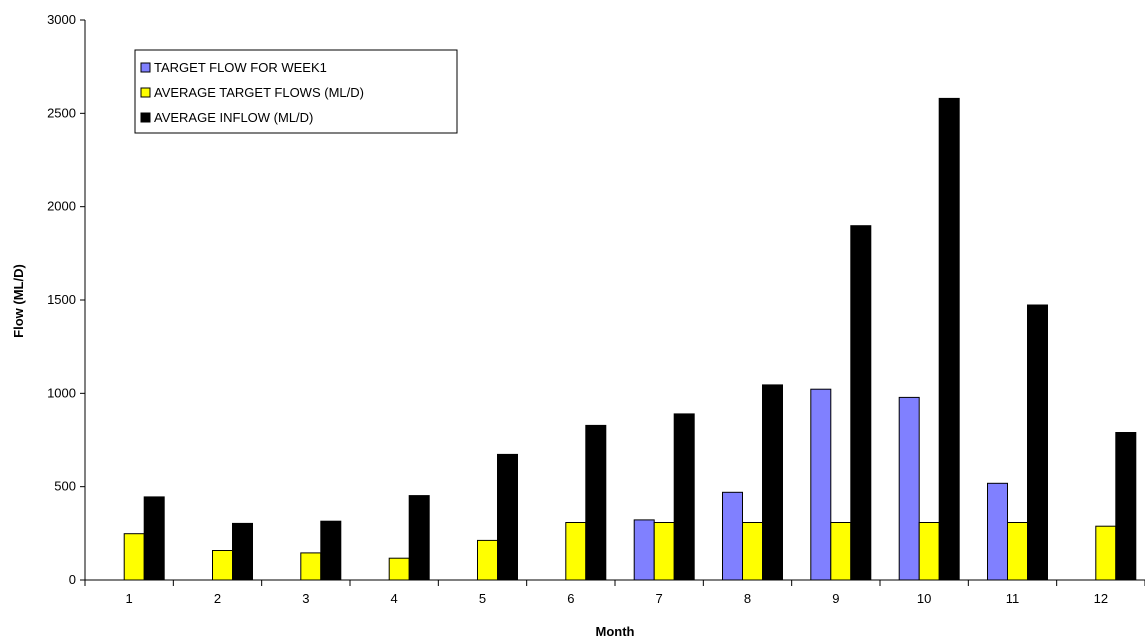 This screenshot has height=639, width=1145. I want to click on x-tick-label: 5, so click(482, 598).